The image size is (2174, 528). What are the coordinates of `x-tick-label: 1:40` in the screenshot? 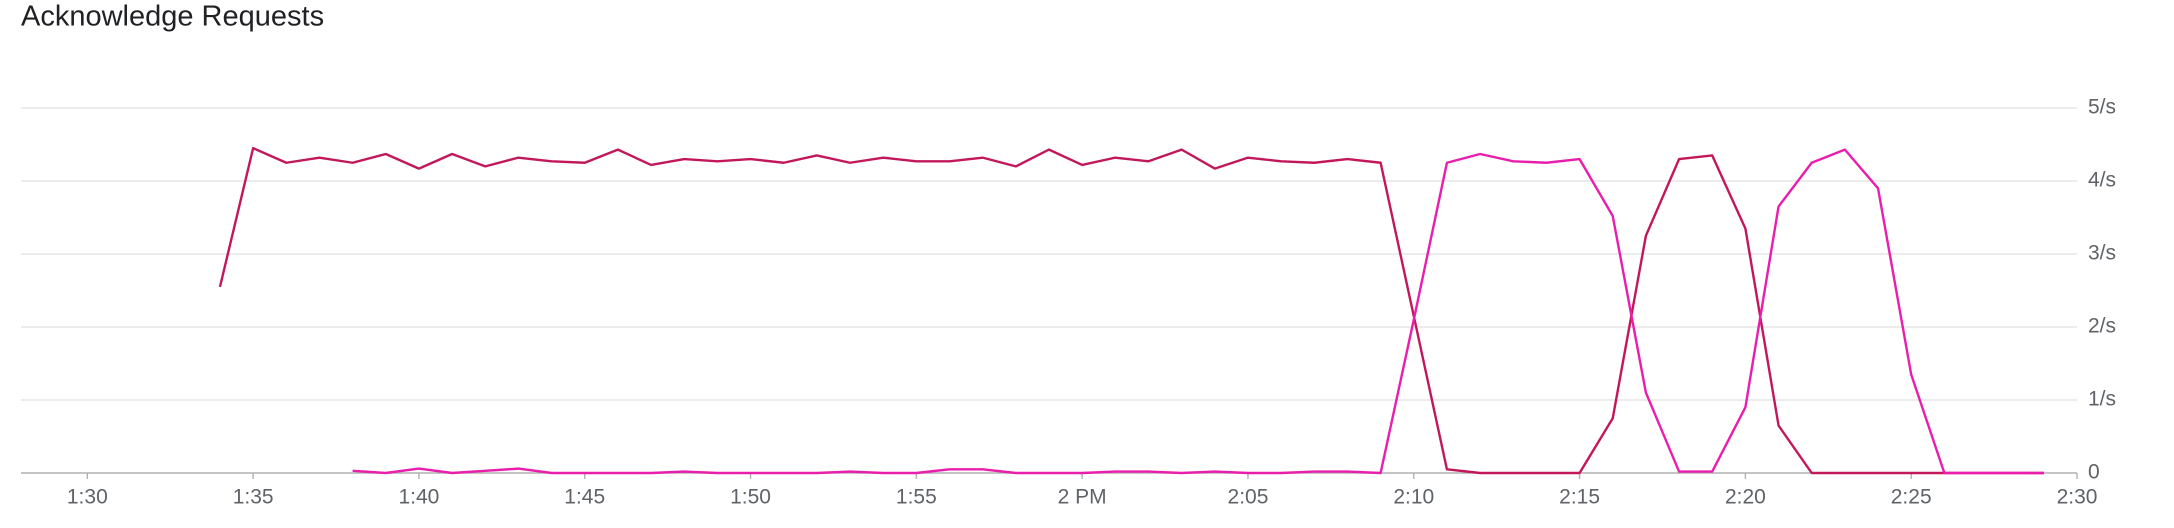 It's located at (418, 497).